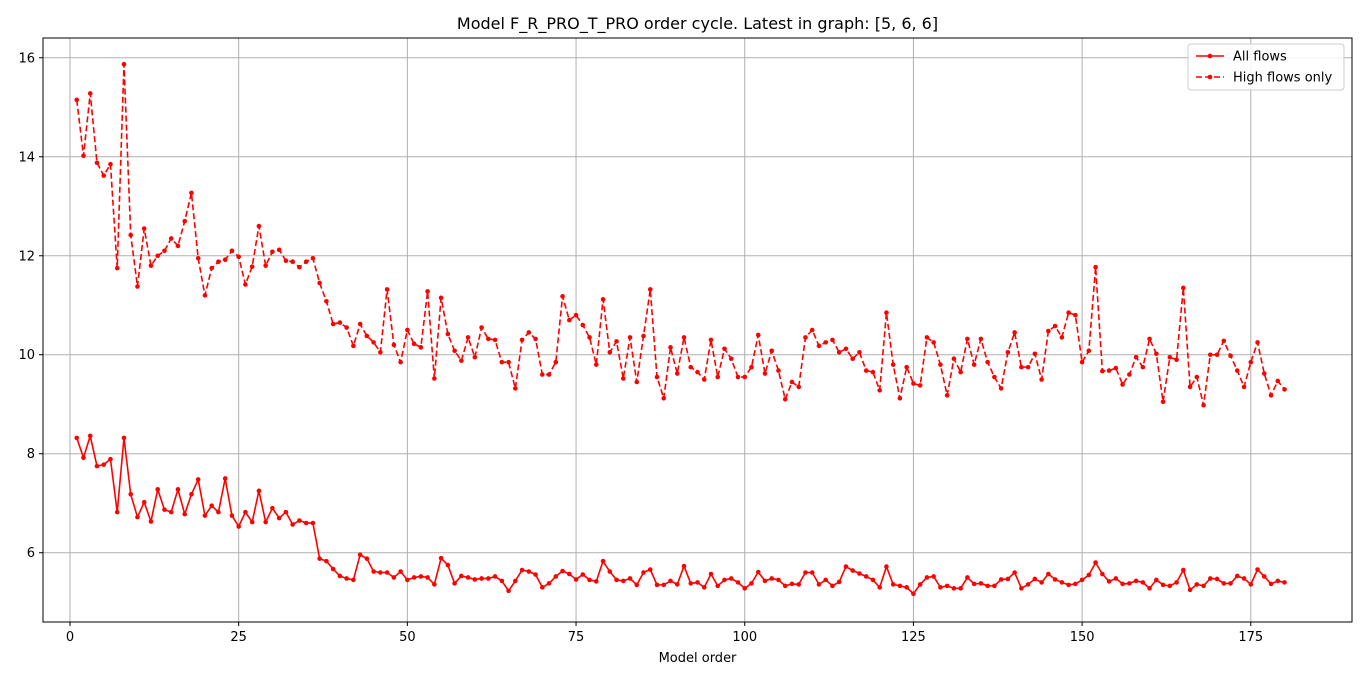 This screenshot has width=1366, height=680. Describe the element at coordinates (26, 355) in the screenshot. I see `y-tick-label: 10` at that location.